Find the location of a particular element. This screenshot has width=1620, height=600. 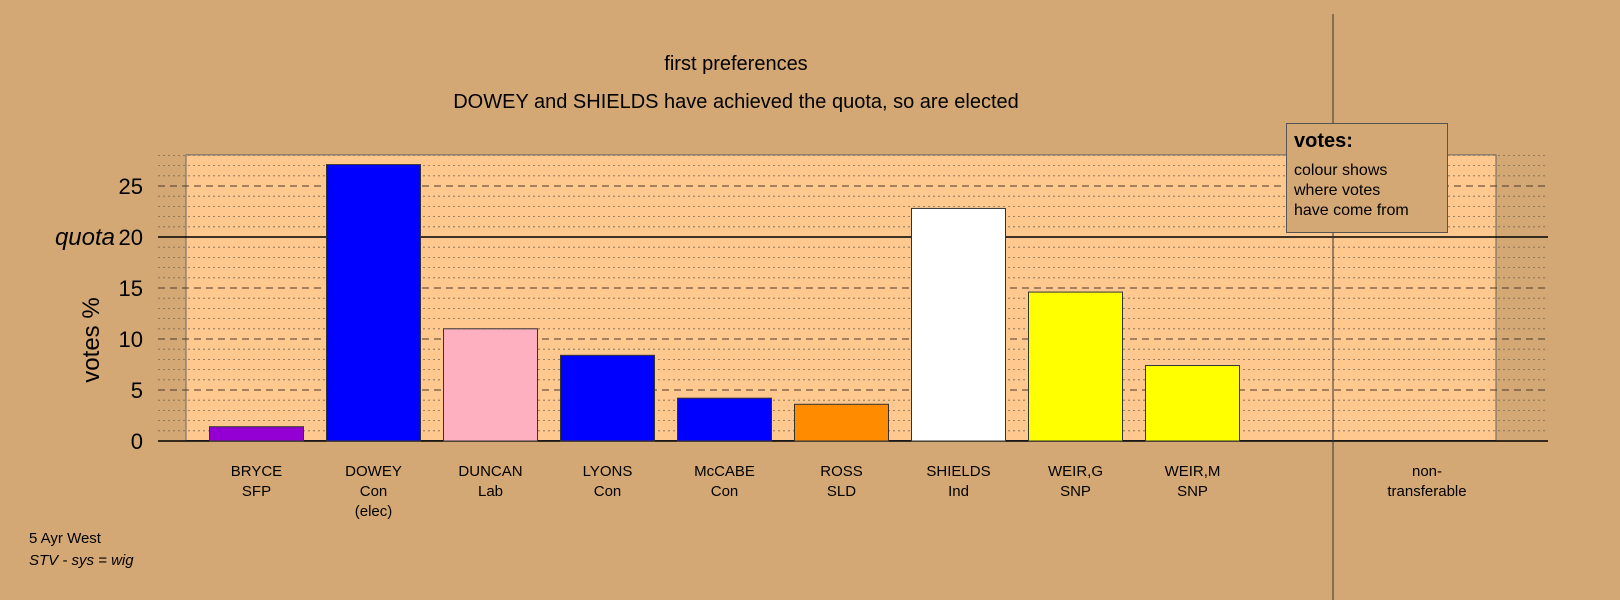

party-label: SFP is located at coordinates (256, 491).